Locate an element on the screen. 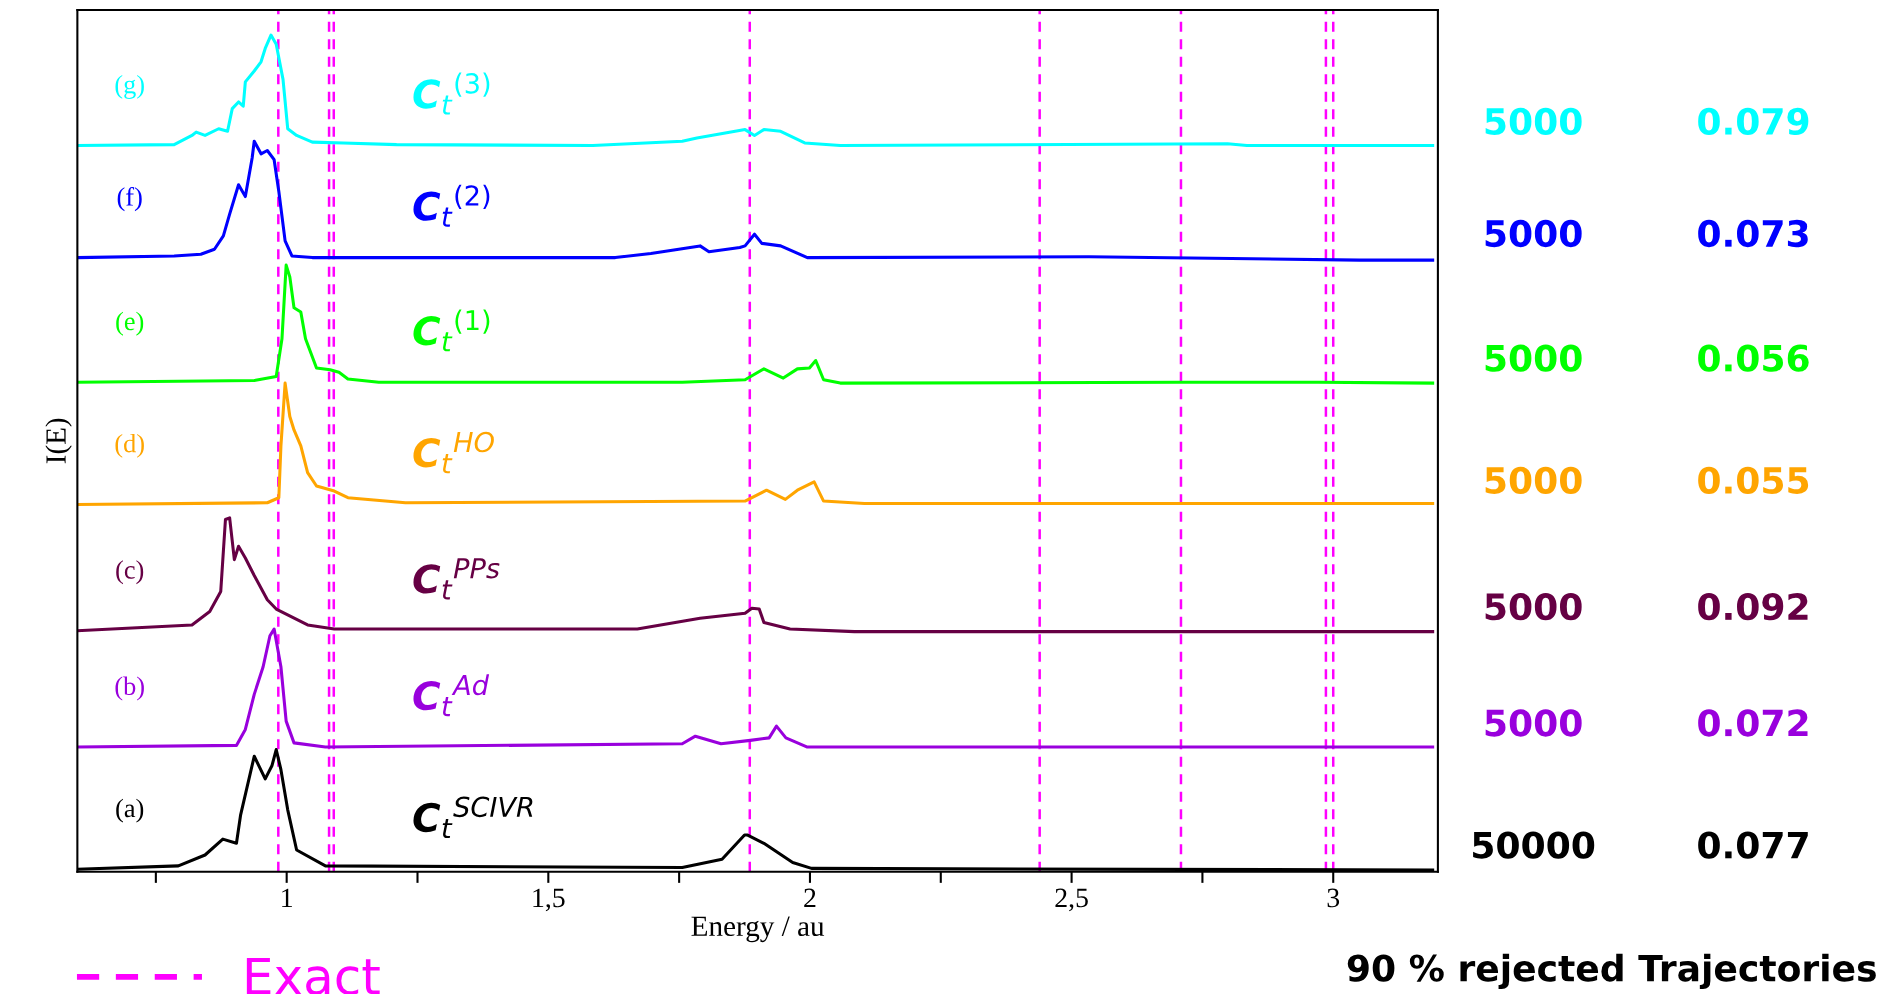 This screenshot has width=1887, height=994. x-tick-label: 2,5 is located at coordinates (1071, 900).